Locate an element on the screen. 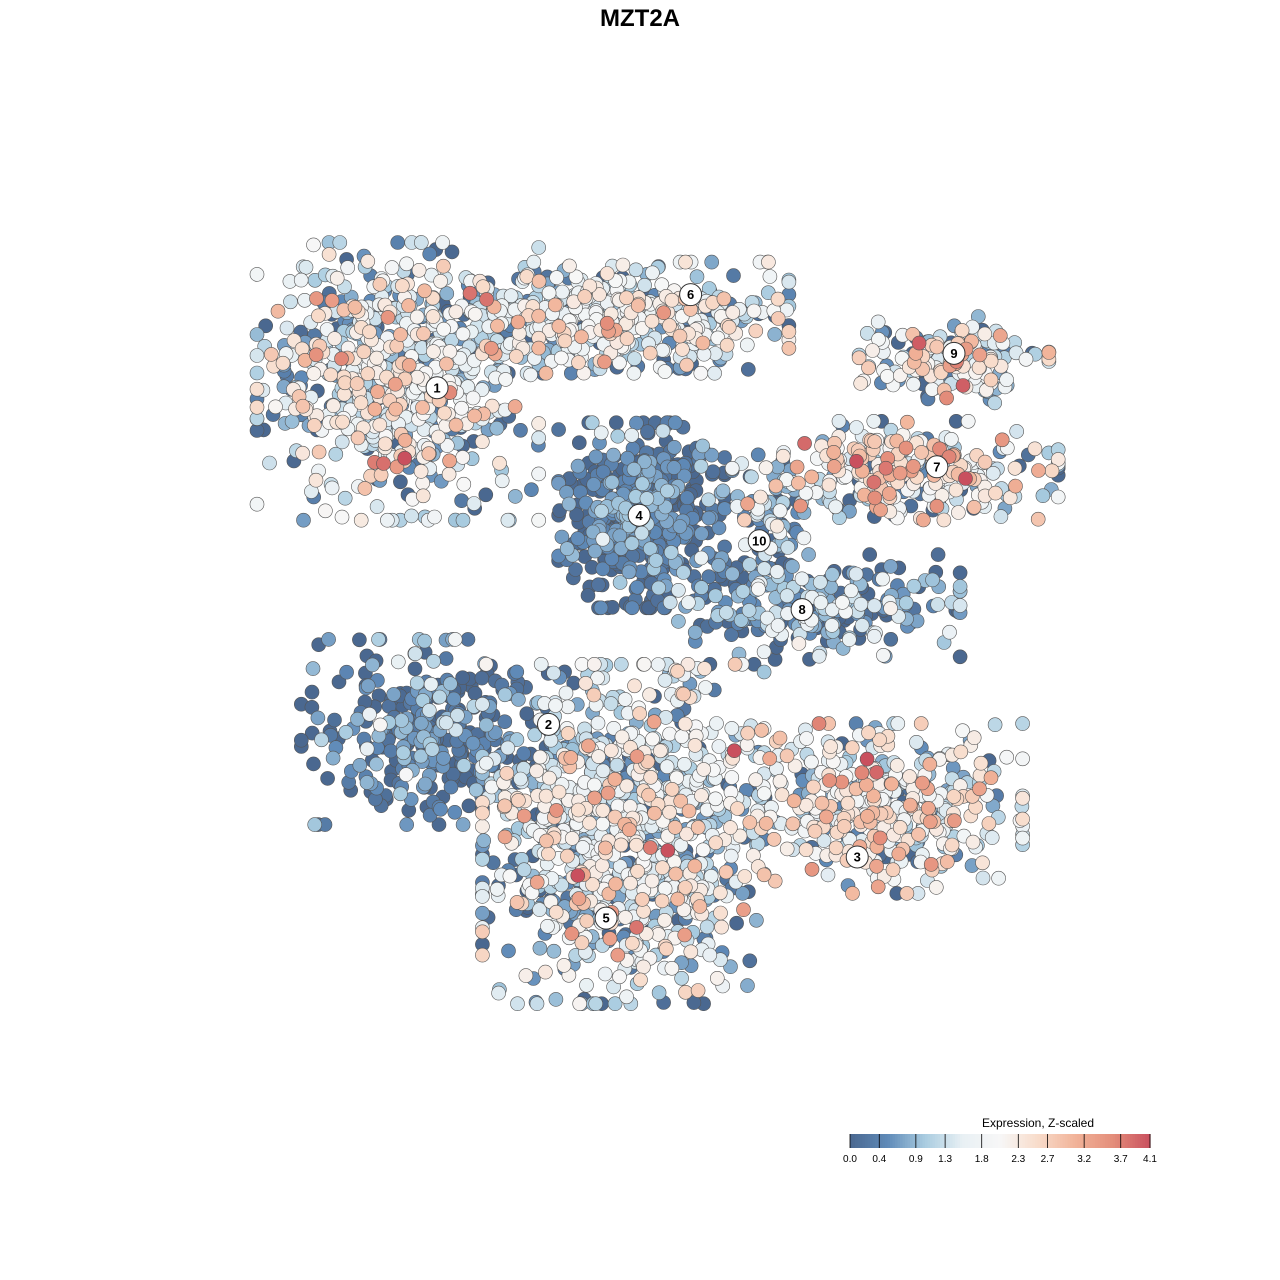 The image size is (1280, 1280). colorbar-tick-label: 0.9 is located at coordinates (916, 1159).